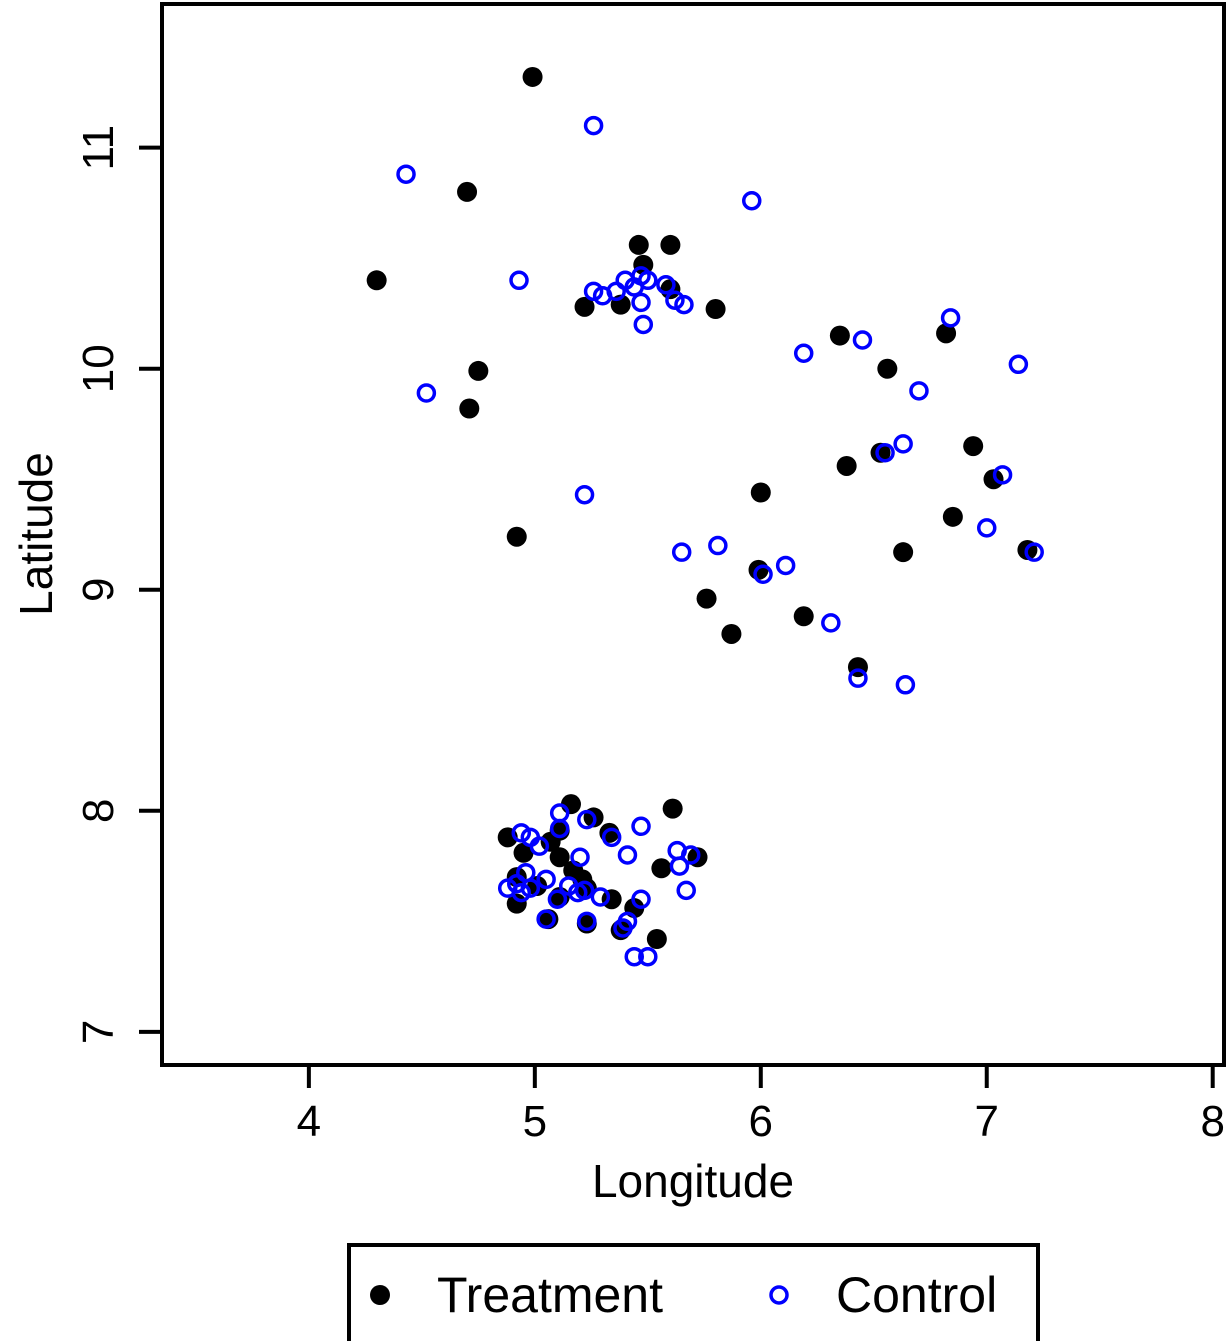  What do you see at coordinates (36, 534) in the screenshot?
I see `y-axis-title: Latitude` at bounding box center [36, 534].